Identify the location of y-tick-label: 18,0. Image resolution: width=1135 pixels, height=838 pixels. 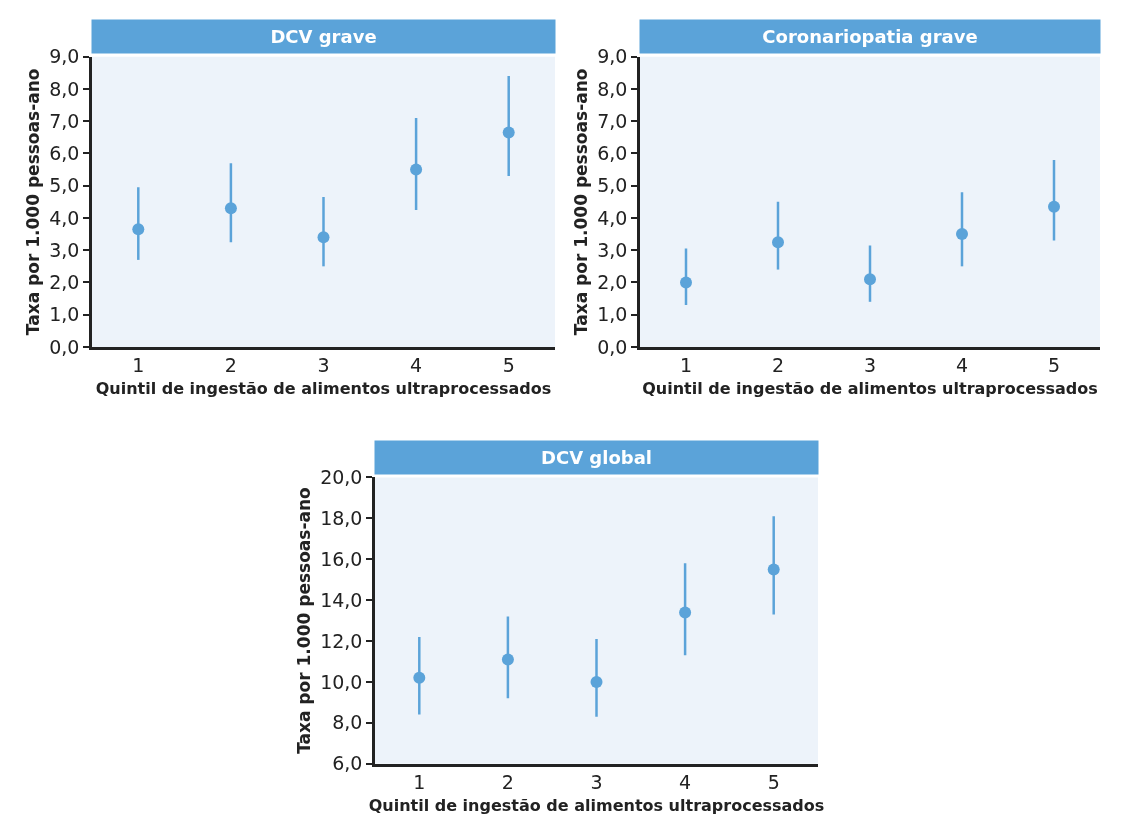
(341, 517).